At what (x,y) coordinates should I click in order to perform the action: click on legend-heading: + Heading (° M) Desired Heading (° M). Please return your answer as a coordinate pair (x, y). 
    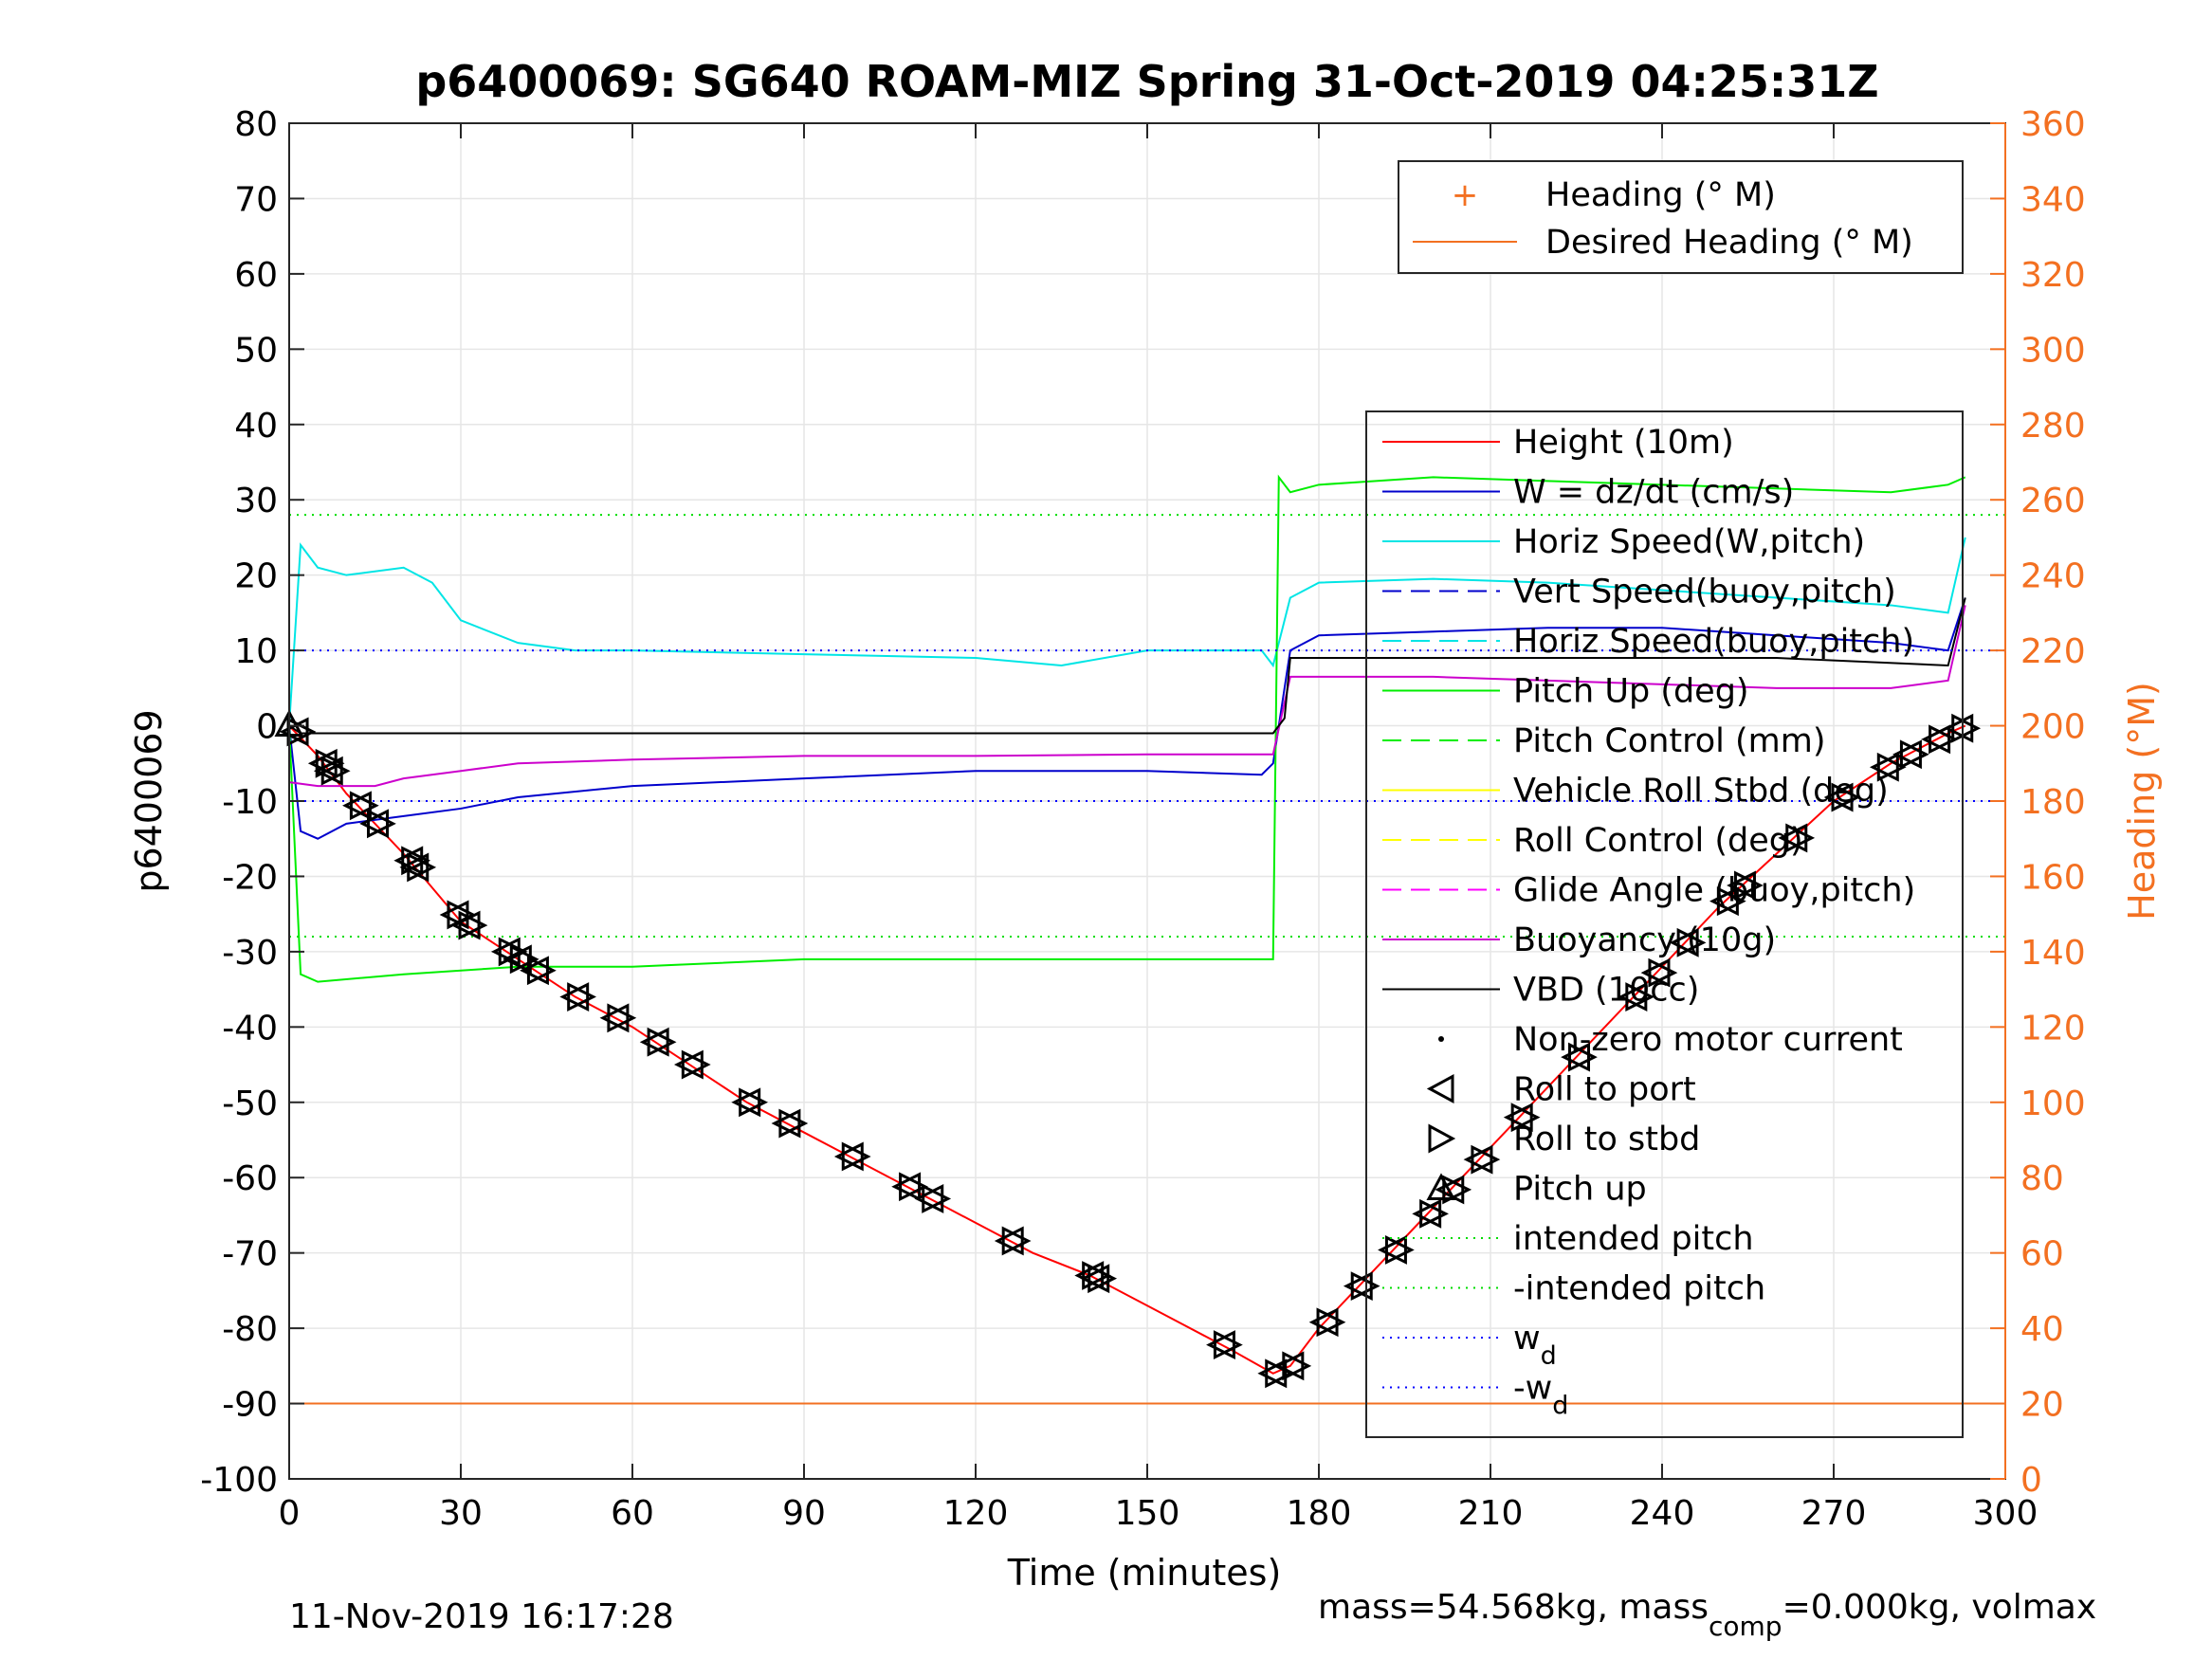
    Looking at the image, I should click on (1681, 217).